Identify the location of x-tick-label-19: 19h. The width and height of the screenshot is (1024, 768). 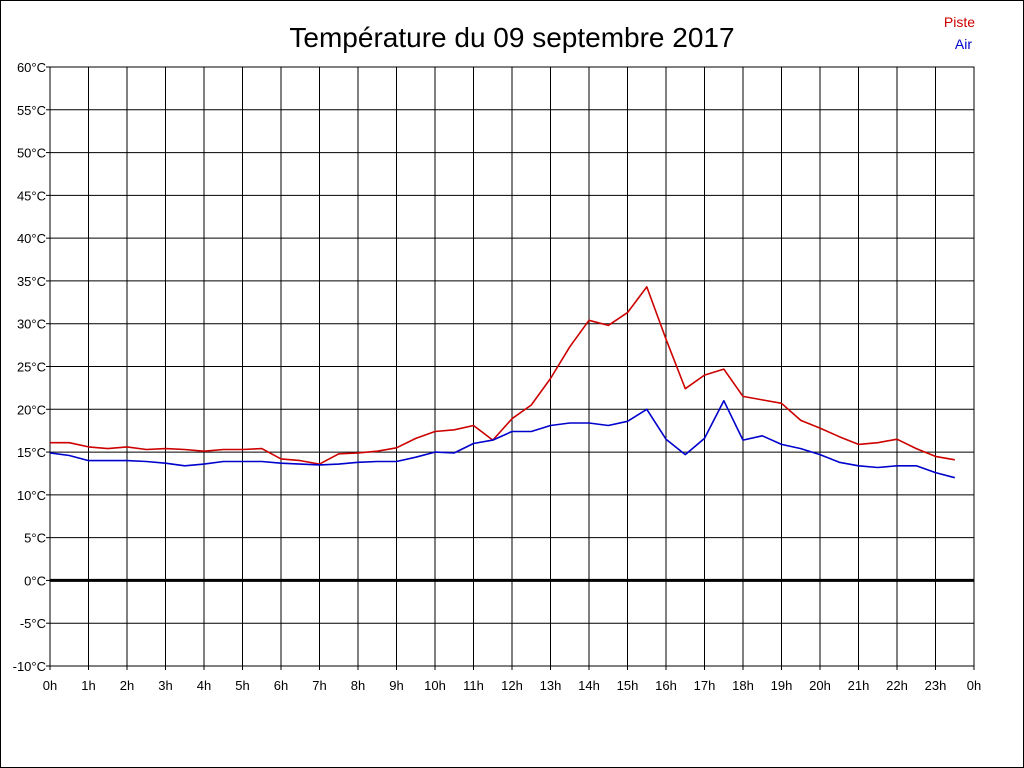
(782, 685).